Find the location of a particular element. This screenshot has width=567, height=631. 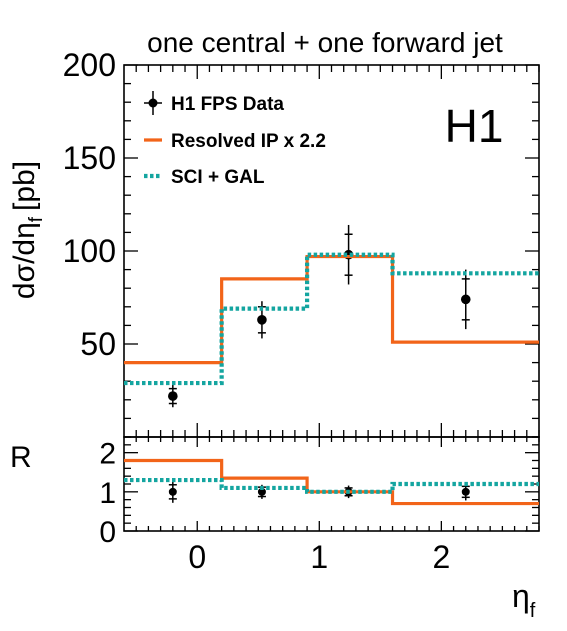

ratio-y-axis-label: R is located at coordinates (21, 457).